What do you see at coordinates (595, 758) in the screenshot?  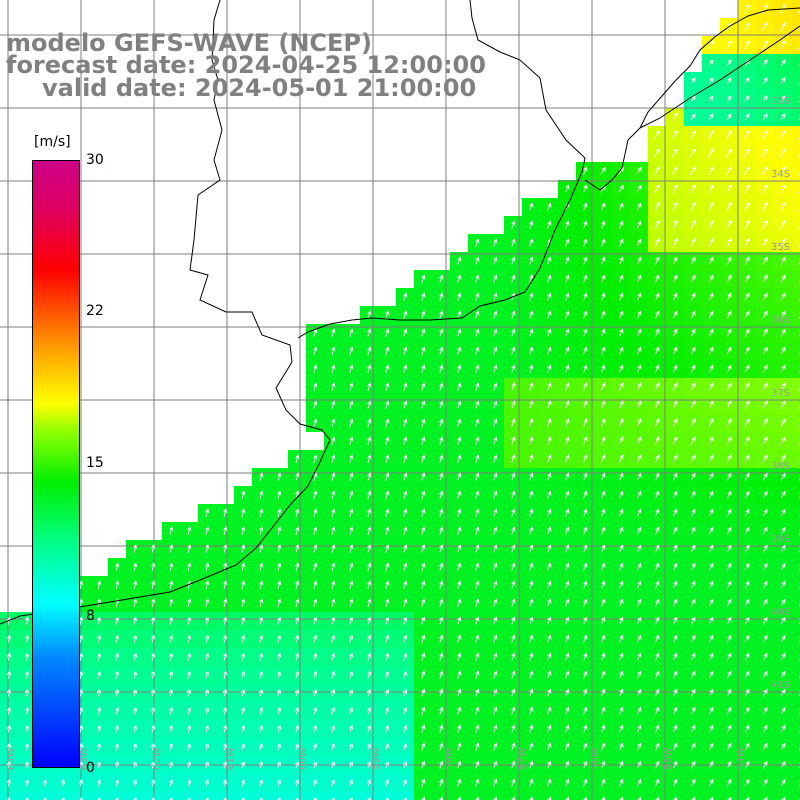 I see `longitude-label: 56W` at bounding box center [595, 758].